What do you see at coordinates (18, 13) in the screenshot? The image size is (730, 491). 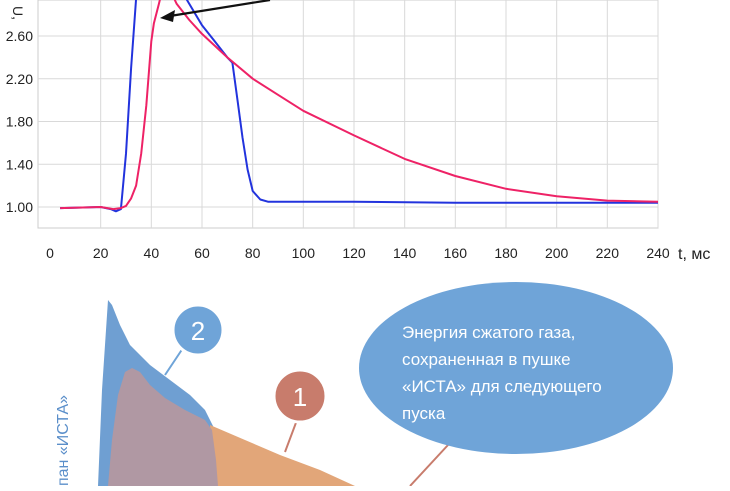 I see `y-axis-label: U,` at bounding box center [18, 13].